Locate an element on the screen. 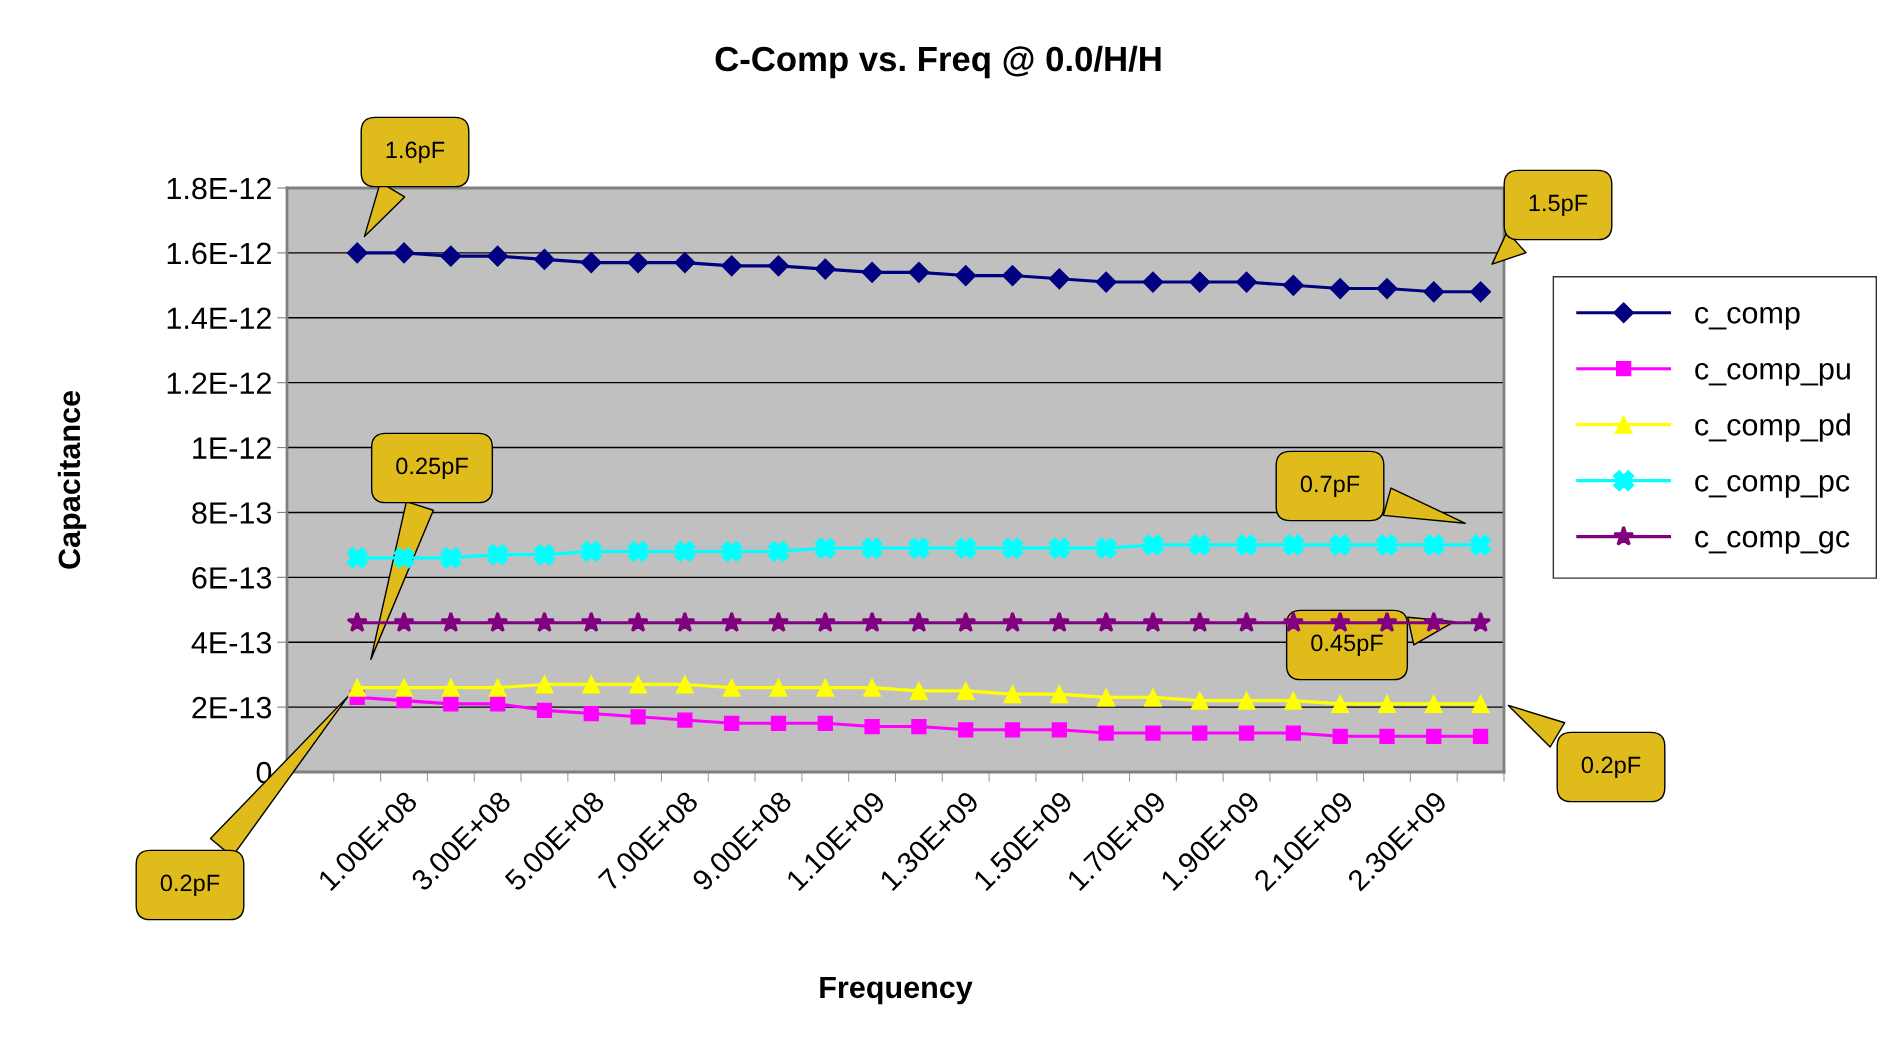 The height and width of the screenshot is (1053, 1877). annotation: 0.45pF is located at coordinates (1347, 645).